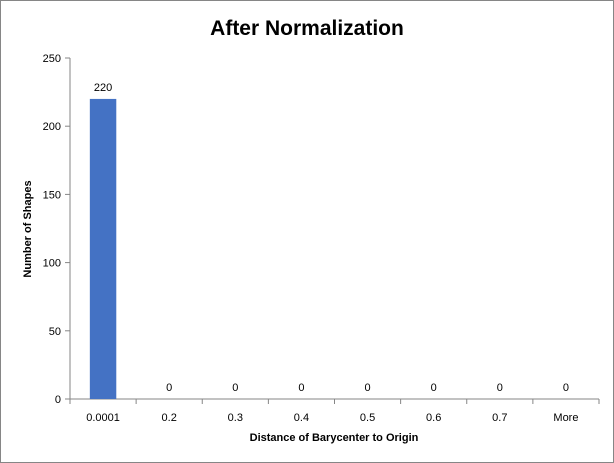 This screenshot has width=614, height=463. What do you see at coordinates (28, 228) in the screenshot?
I see `y-axis-title: Number of Shapes` at bounding box center [28, 228].